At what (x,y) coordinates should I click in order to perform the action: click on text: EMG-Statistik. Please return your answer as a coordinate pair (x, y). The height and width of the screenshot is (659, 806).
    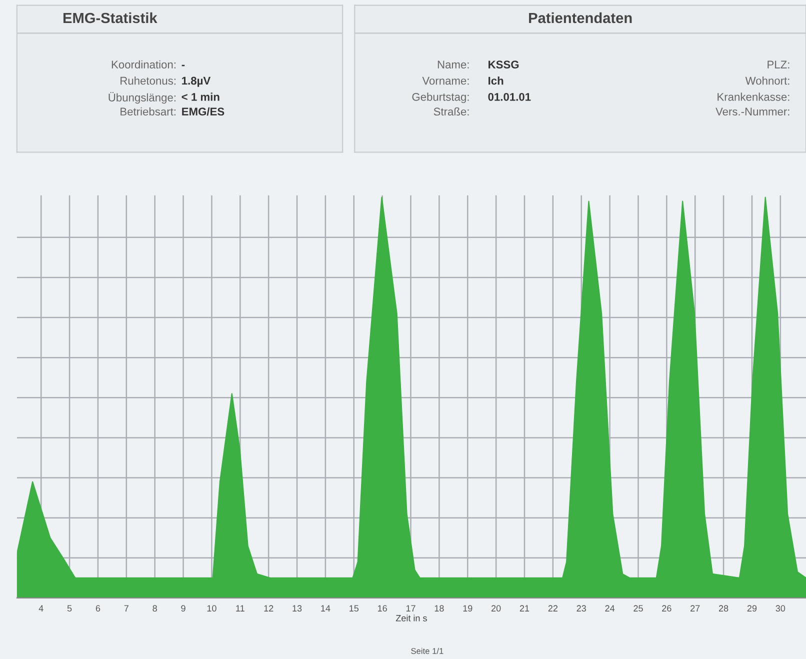
    Looking at the image, I should click on (110, 18).